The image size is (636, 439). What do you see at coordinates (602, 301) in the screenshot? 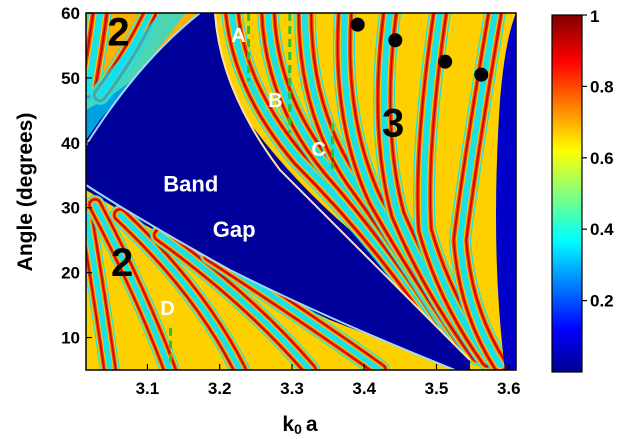
I see `colorbar-tick-label: 0.2` at bounding box center [602, 301].